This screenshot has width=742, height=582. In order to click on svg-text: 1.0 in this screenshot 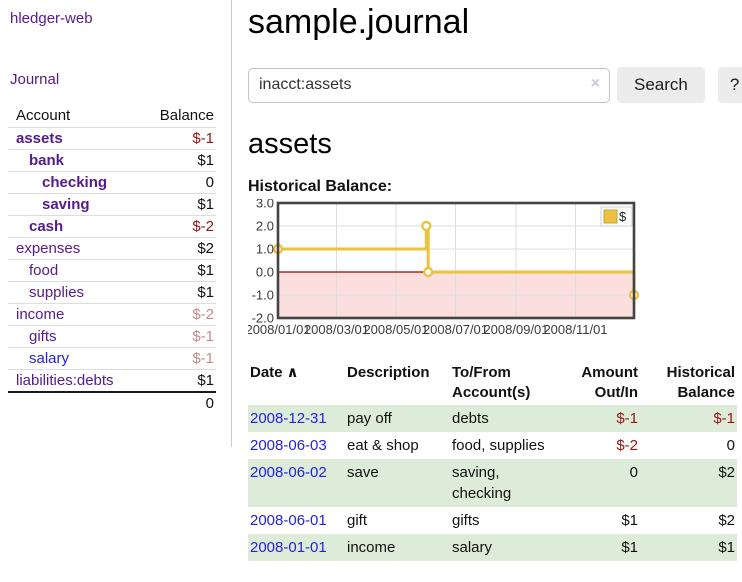, I will do `click(265, 249)`.